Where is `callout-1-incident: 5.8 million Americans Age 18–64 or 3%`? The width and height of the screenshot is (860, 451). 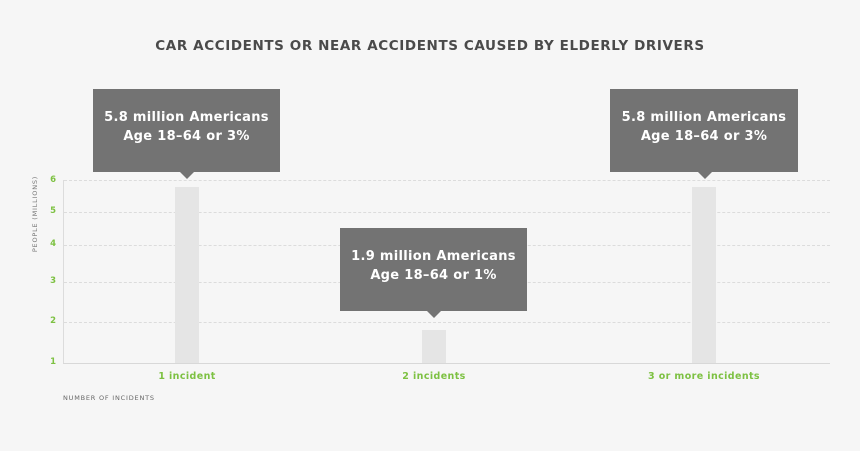
callout-1-incident: 5.8 million Americans Age 18–64 or 3% is located at coordinates (186, 134).